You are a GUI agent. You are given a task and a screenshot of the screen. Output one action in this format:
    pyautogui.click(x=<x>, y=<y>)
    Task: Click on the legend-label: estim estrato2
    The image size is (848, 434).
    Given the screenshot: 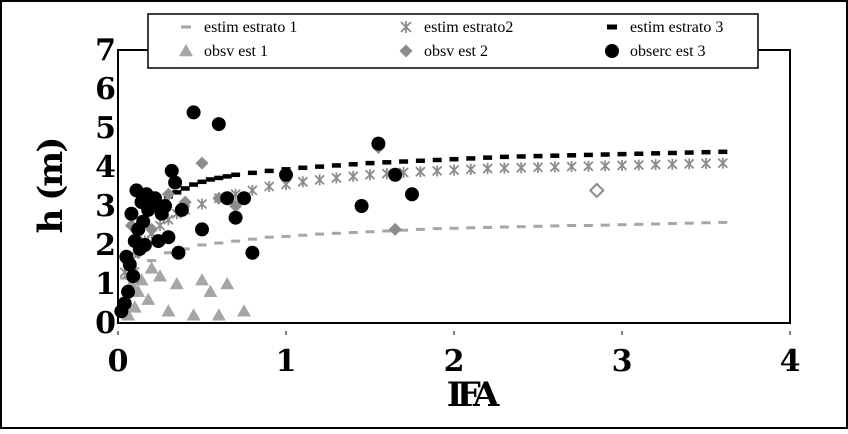 What is the action you would take?
    pyautogui.click(x=468, y=27)
    